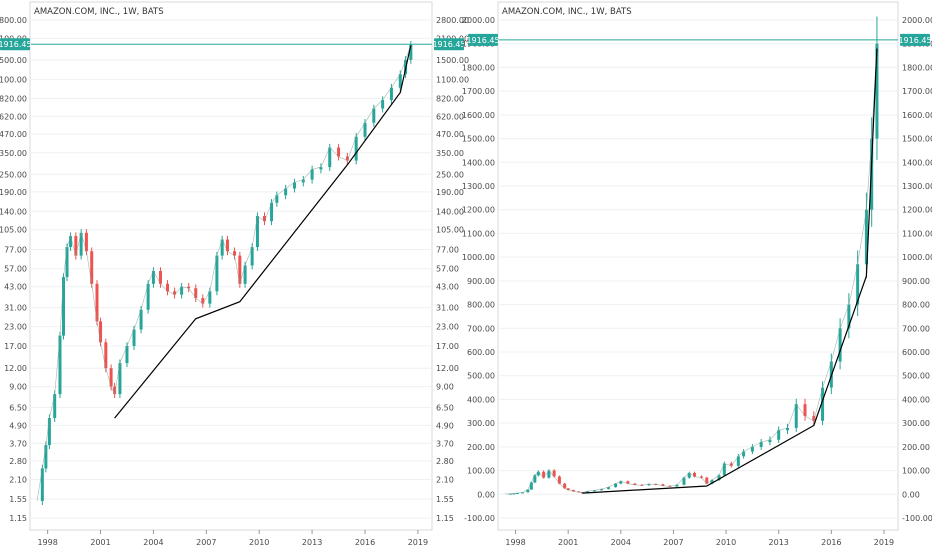 This screenshot has height=554, width=932. What do you see at coordinates (478, 186) in the screenshot?
I see `y-tick-label-left: 1300.00` at bounding box center [478, 186].